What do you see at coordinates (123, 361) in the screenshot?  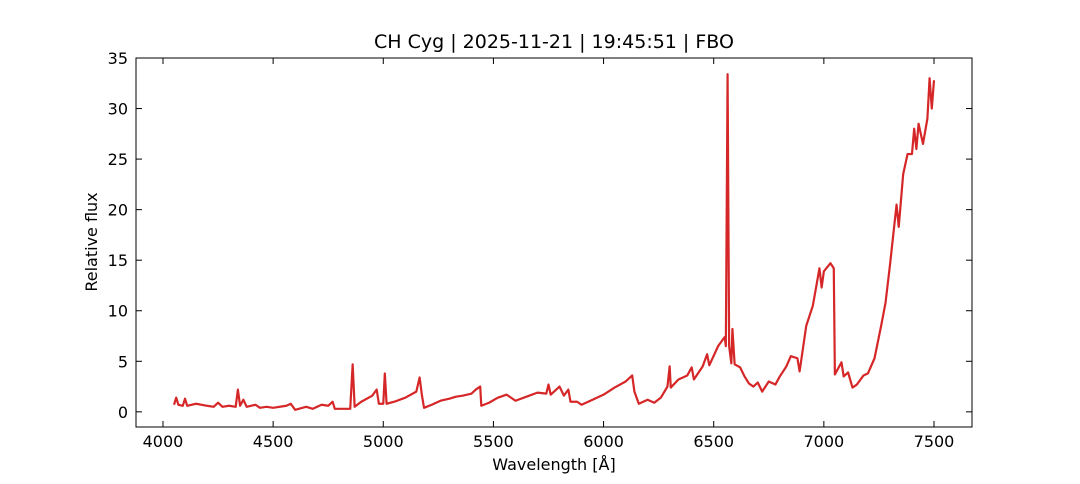 I see `y-tick-label: 5` at bounding box center [123, 361].